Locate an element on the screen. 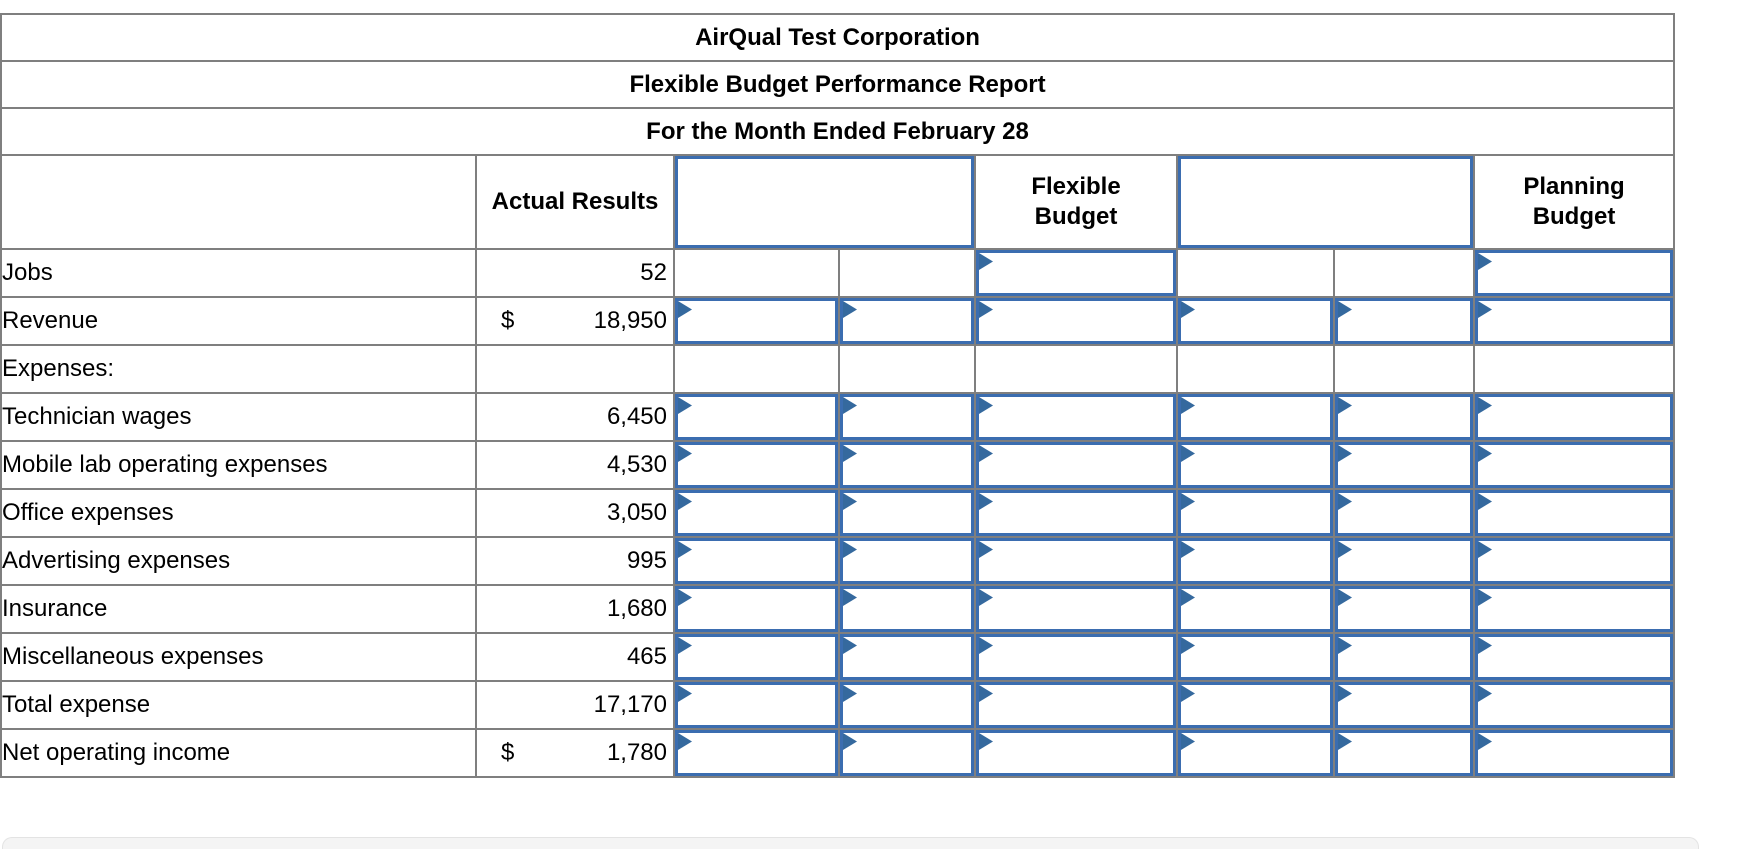 Image resolution: width=1750 pixels, height=849 pixels. input-insurance-flexible-budget is located at coordinates (1076, 609).